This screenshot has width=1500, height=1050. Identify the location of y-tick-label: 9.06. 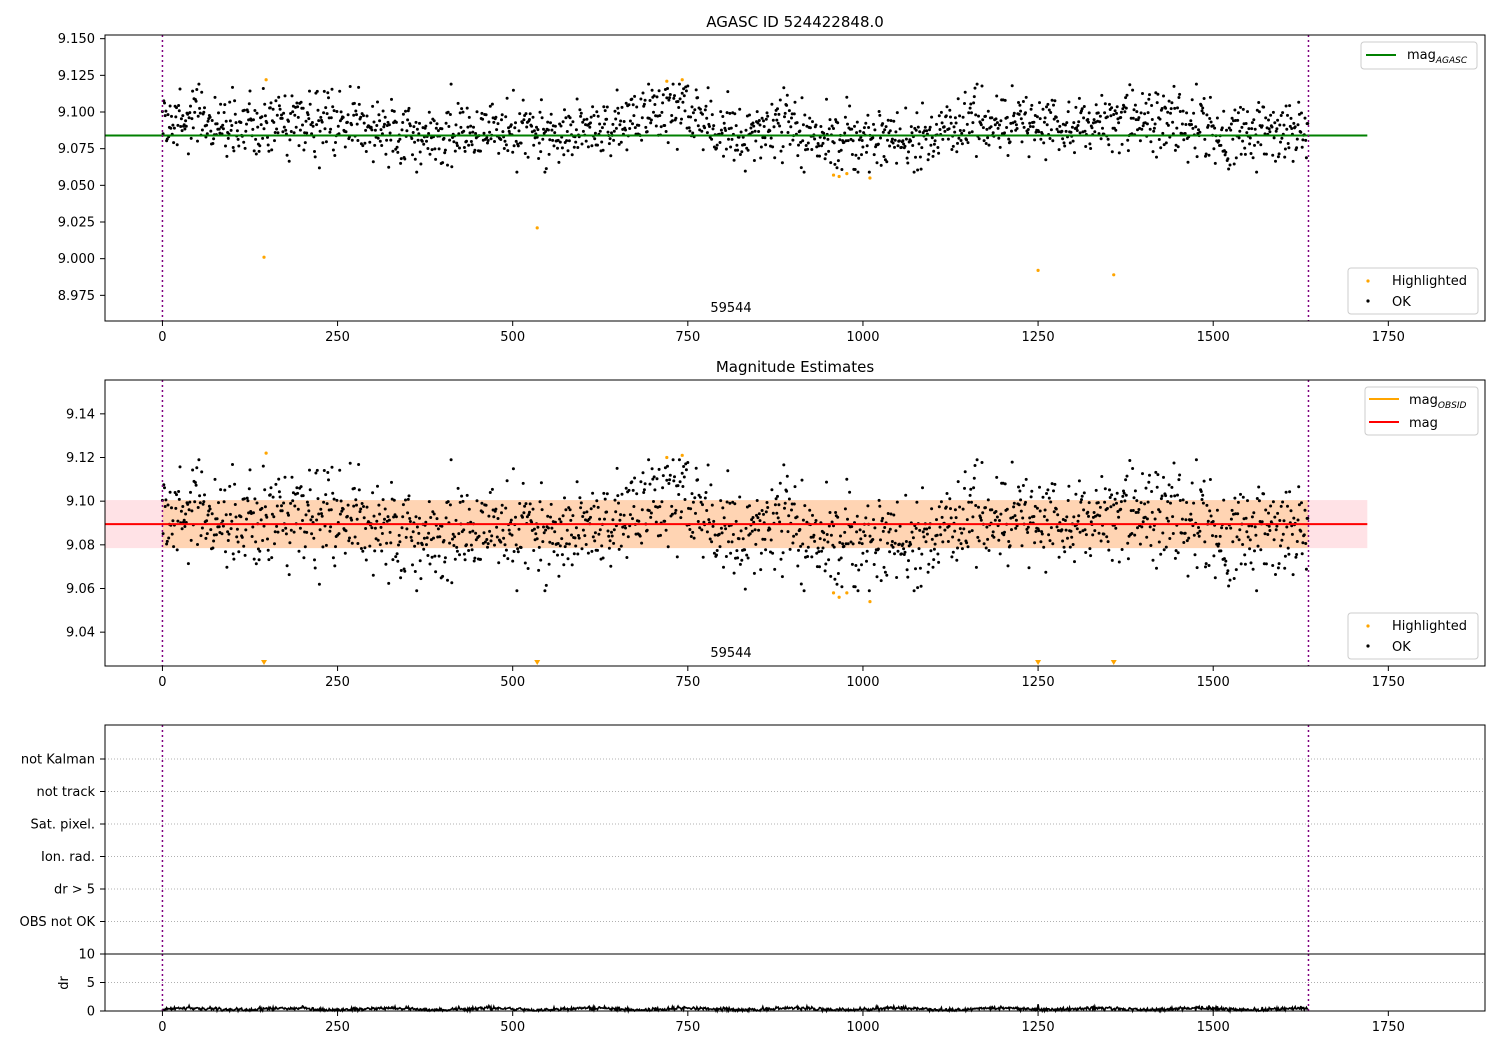
(80, 589).